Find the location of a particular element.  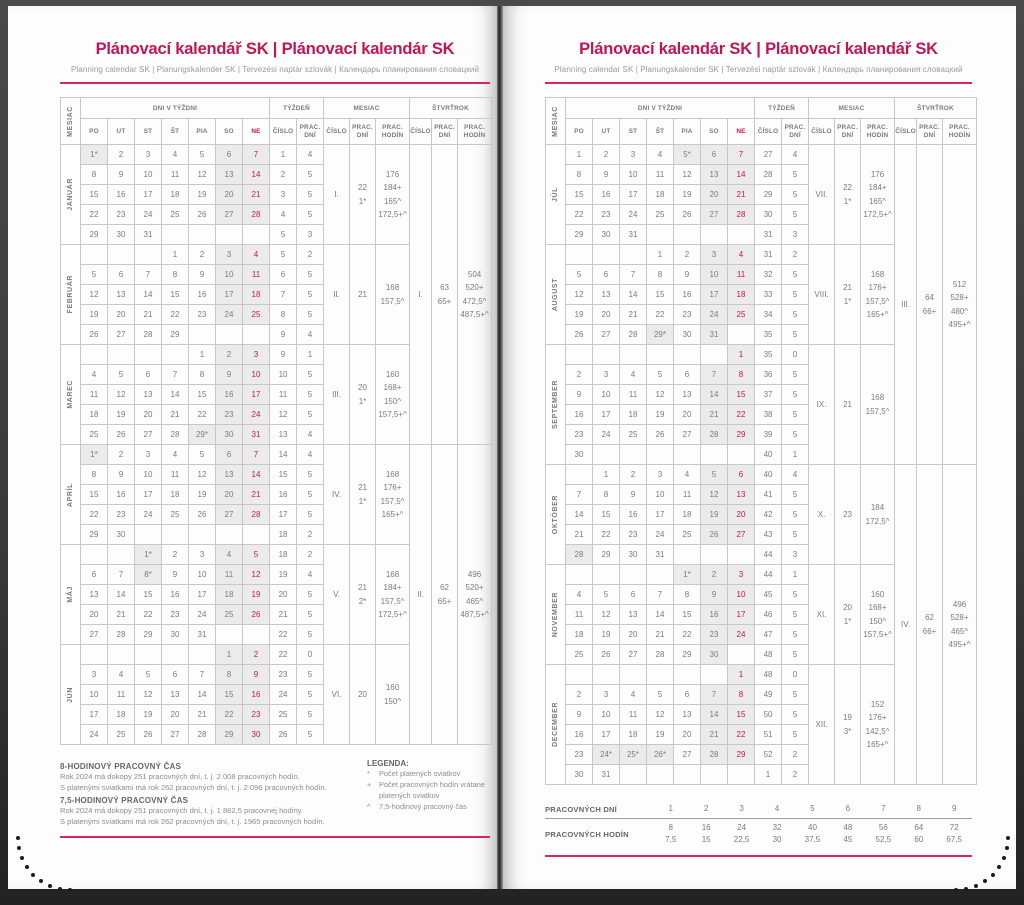

value-line: 62 is located at coordinates (929, 618).